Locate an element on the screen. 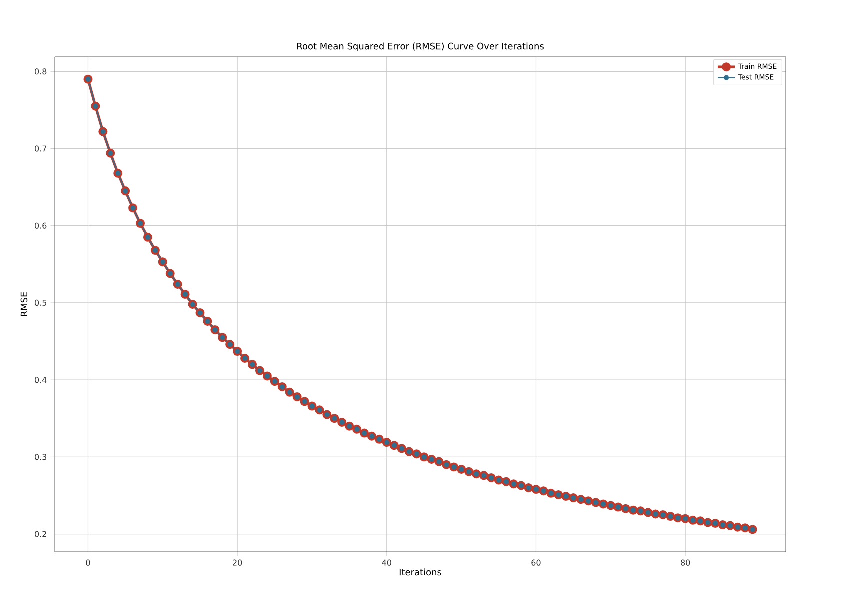 Image resolution: width=844 pixels, height=590 pixels. y-tick-label: 0.4 is located at coordinates (41, 380).